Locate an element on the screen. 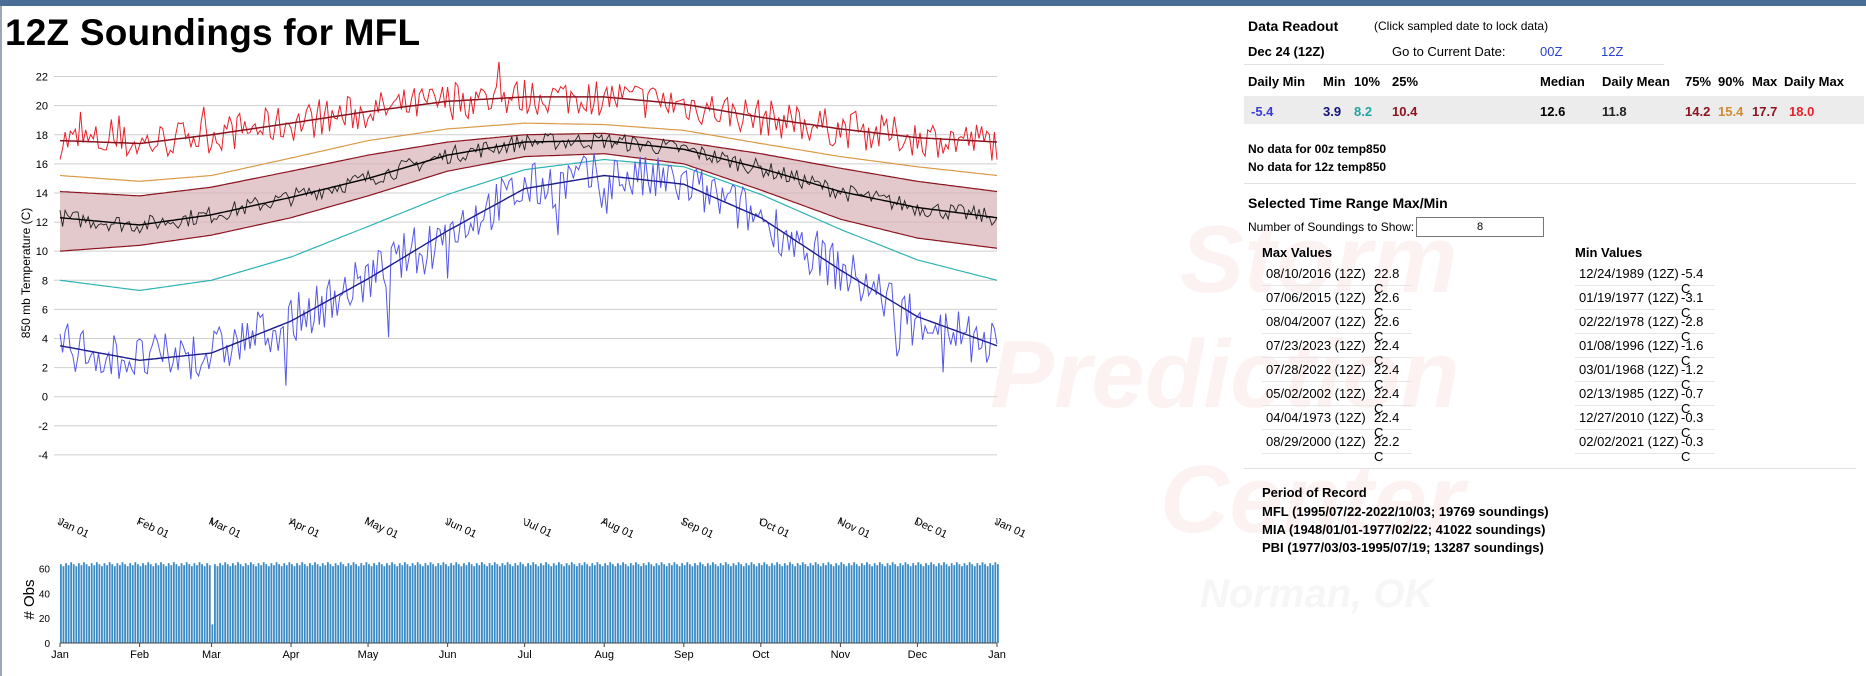 This screenshot has height=676, width=1866. min-value-row: 02/02/2021 (12Z) -0.3 C is located at coordinates (1645, 447).